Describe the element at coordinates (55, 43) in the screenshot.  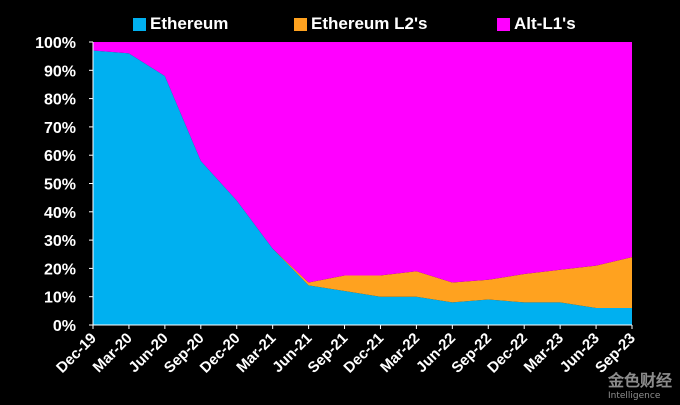
I see `y-tick-label: 100%` at that location.